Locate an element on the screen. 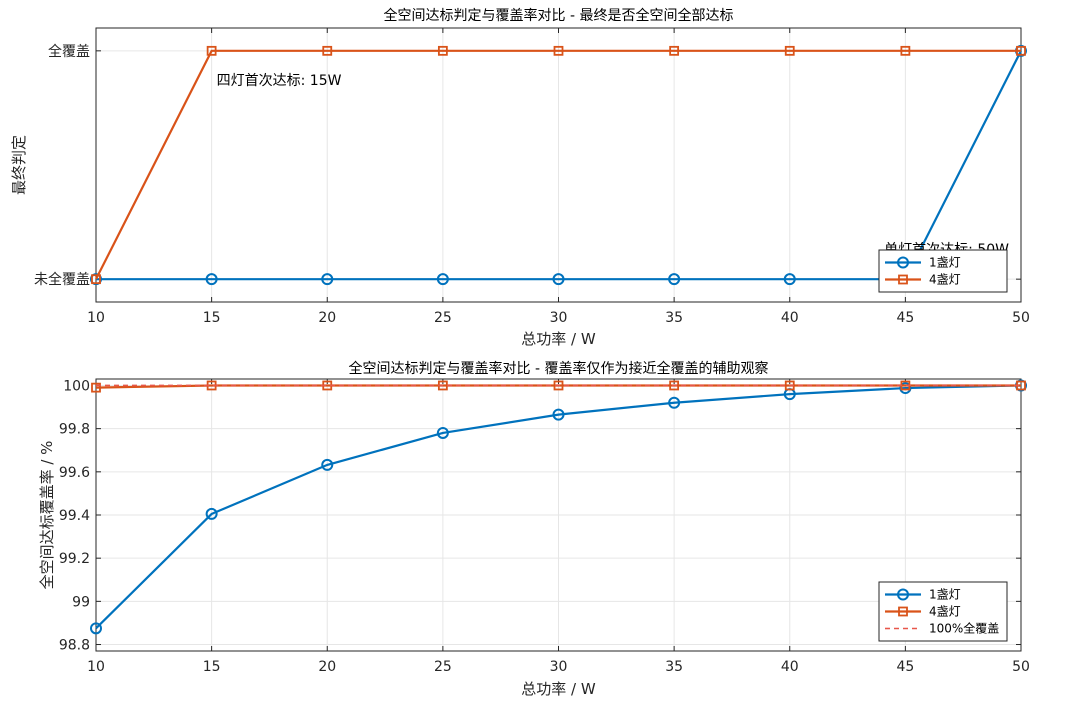 The image size is (1080, 705). bottom-legend-label: 100%全覆盖 is located at coordinates (964, 628).